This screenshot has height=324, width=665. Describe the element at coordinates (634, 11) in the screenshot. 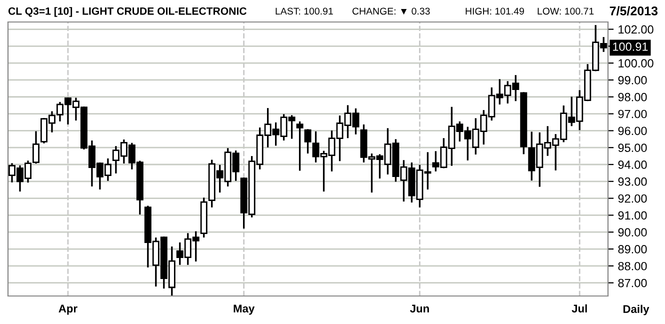

I see `text: 7/5/2013` at that location.